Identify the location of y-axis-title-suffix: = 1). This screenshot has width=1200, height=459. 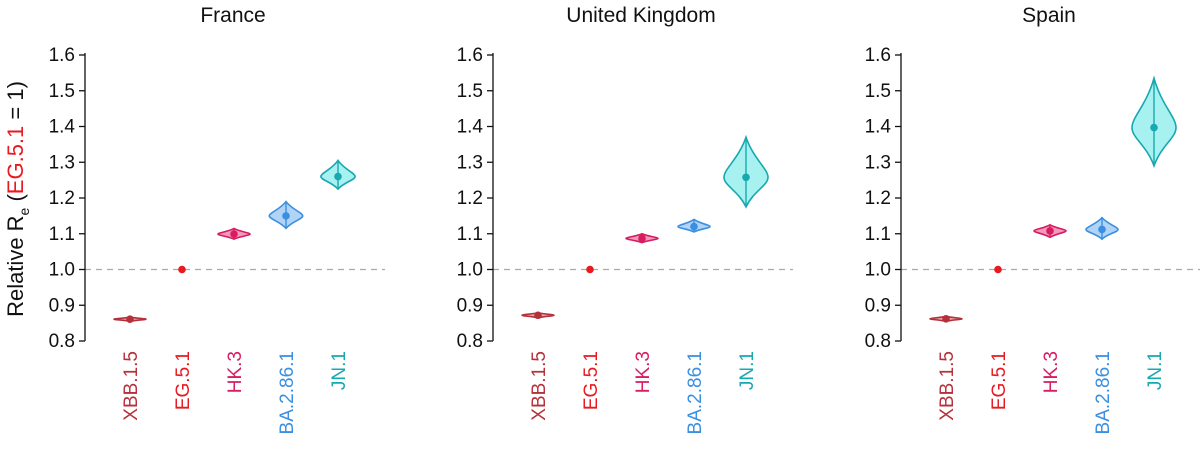
(15, 103).